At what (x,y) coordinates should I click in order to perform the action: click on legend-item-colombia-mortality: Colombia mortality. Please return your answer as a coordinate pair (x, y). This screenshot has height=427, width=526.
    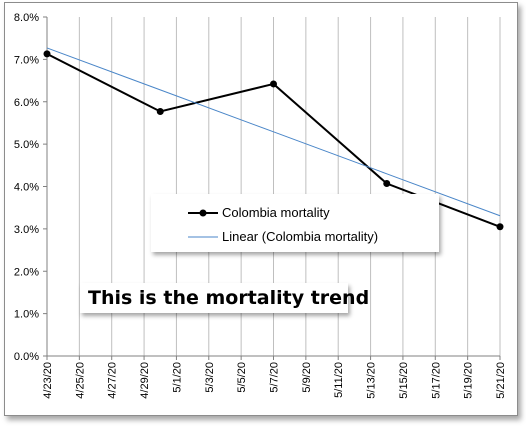
    Looking at the image, I should click on (241, 212).